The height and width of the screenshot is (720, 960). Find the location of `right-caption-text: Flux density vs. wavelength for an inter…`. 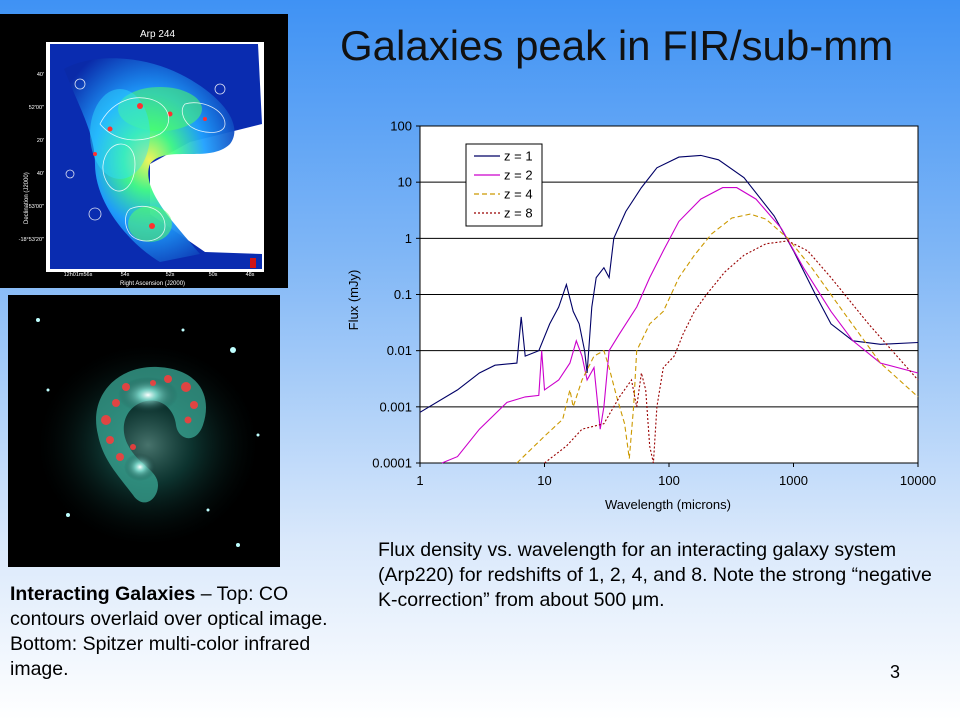

right-caption-text: Flux density vs. wavelength for an inter… is located at coordinates (655, 575).